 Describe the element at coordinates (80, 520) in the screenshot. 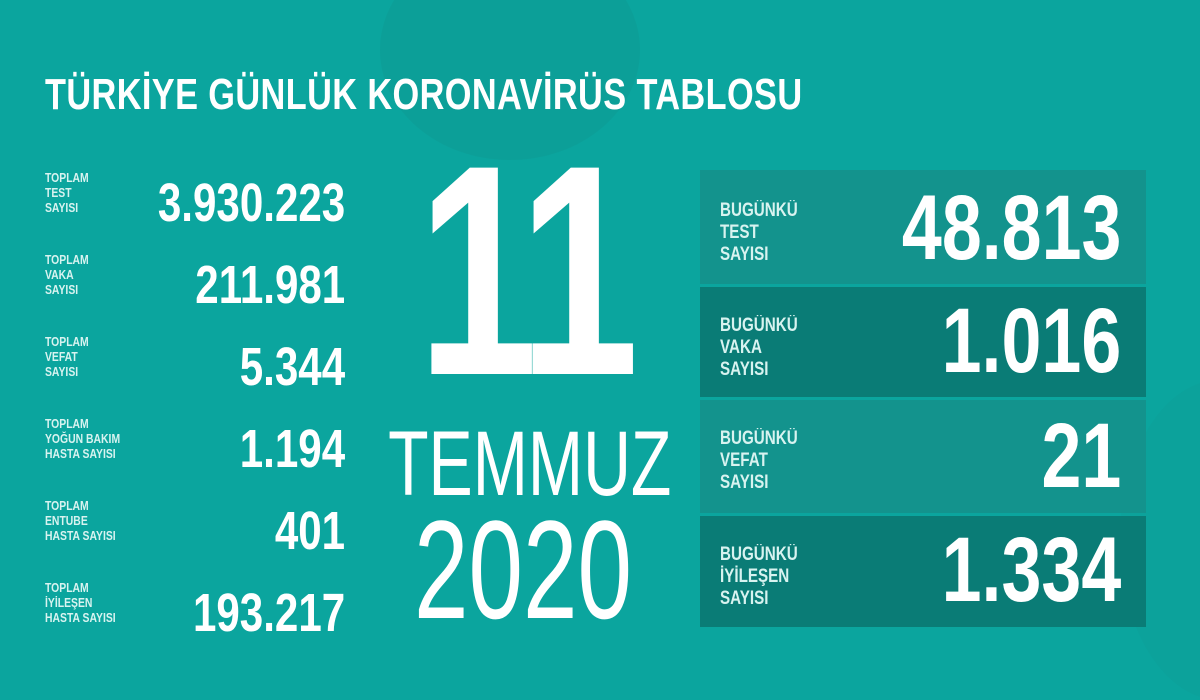

I see `total-intubated-label: TOPLAM ENTUBE HASTA SAYISI` at that location.